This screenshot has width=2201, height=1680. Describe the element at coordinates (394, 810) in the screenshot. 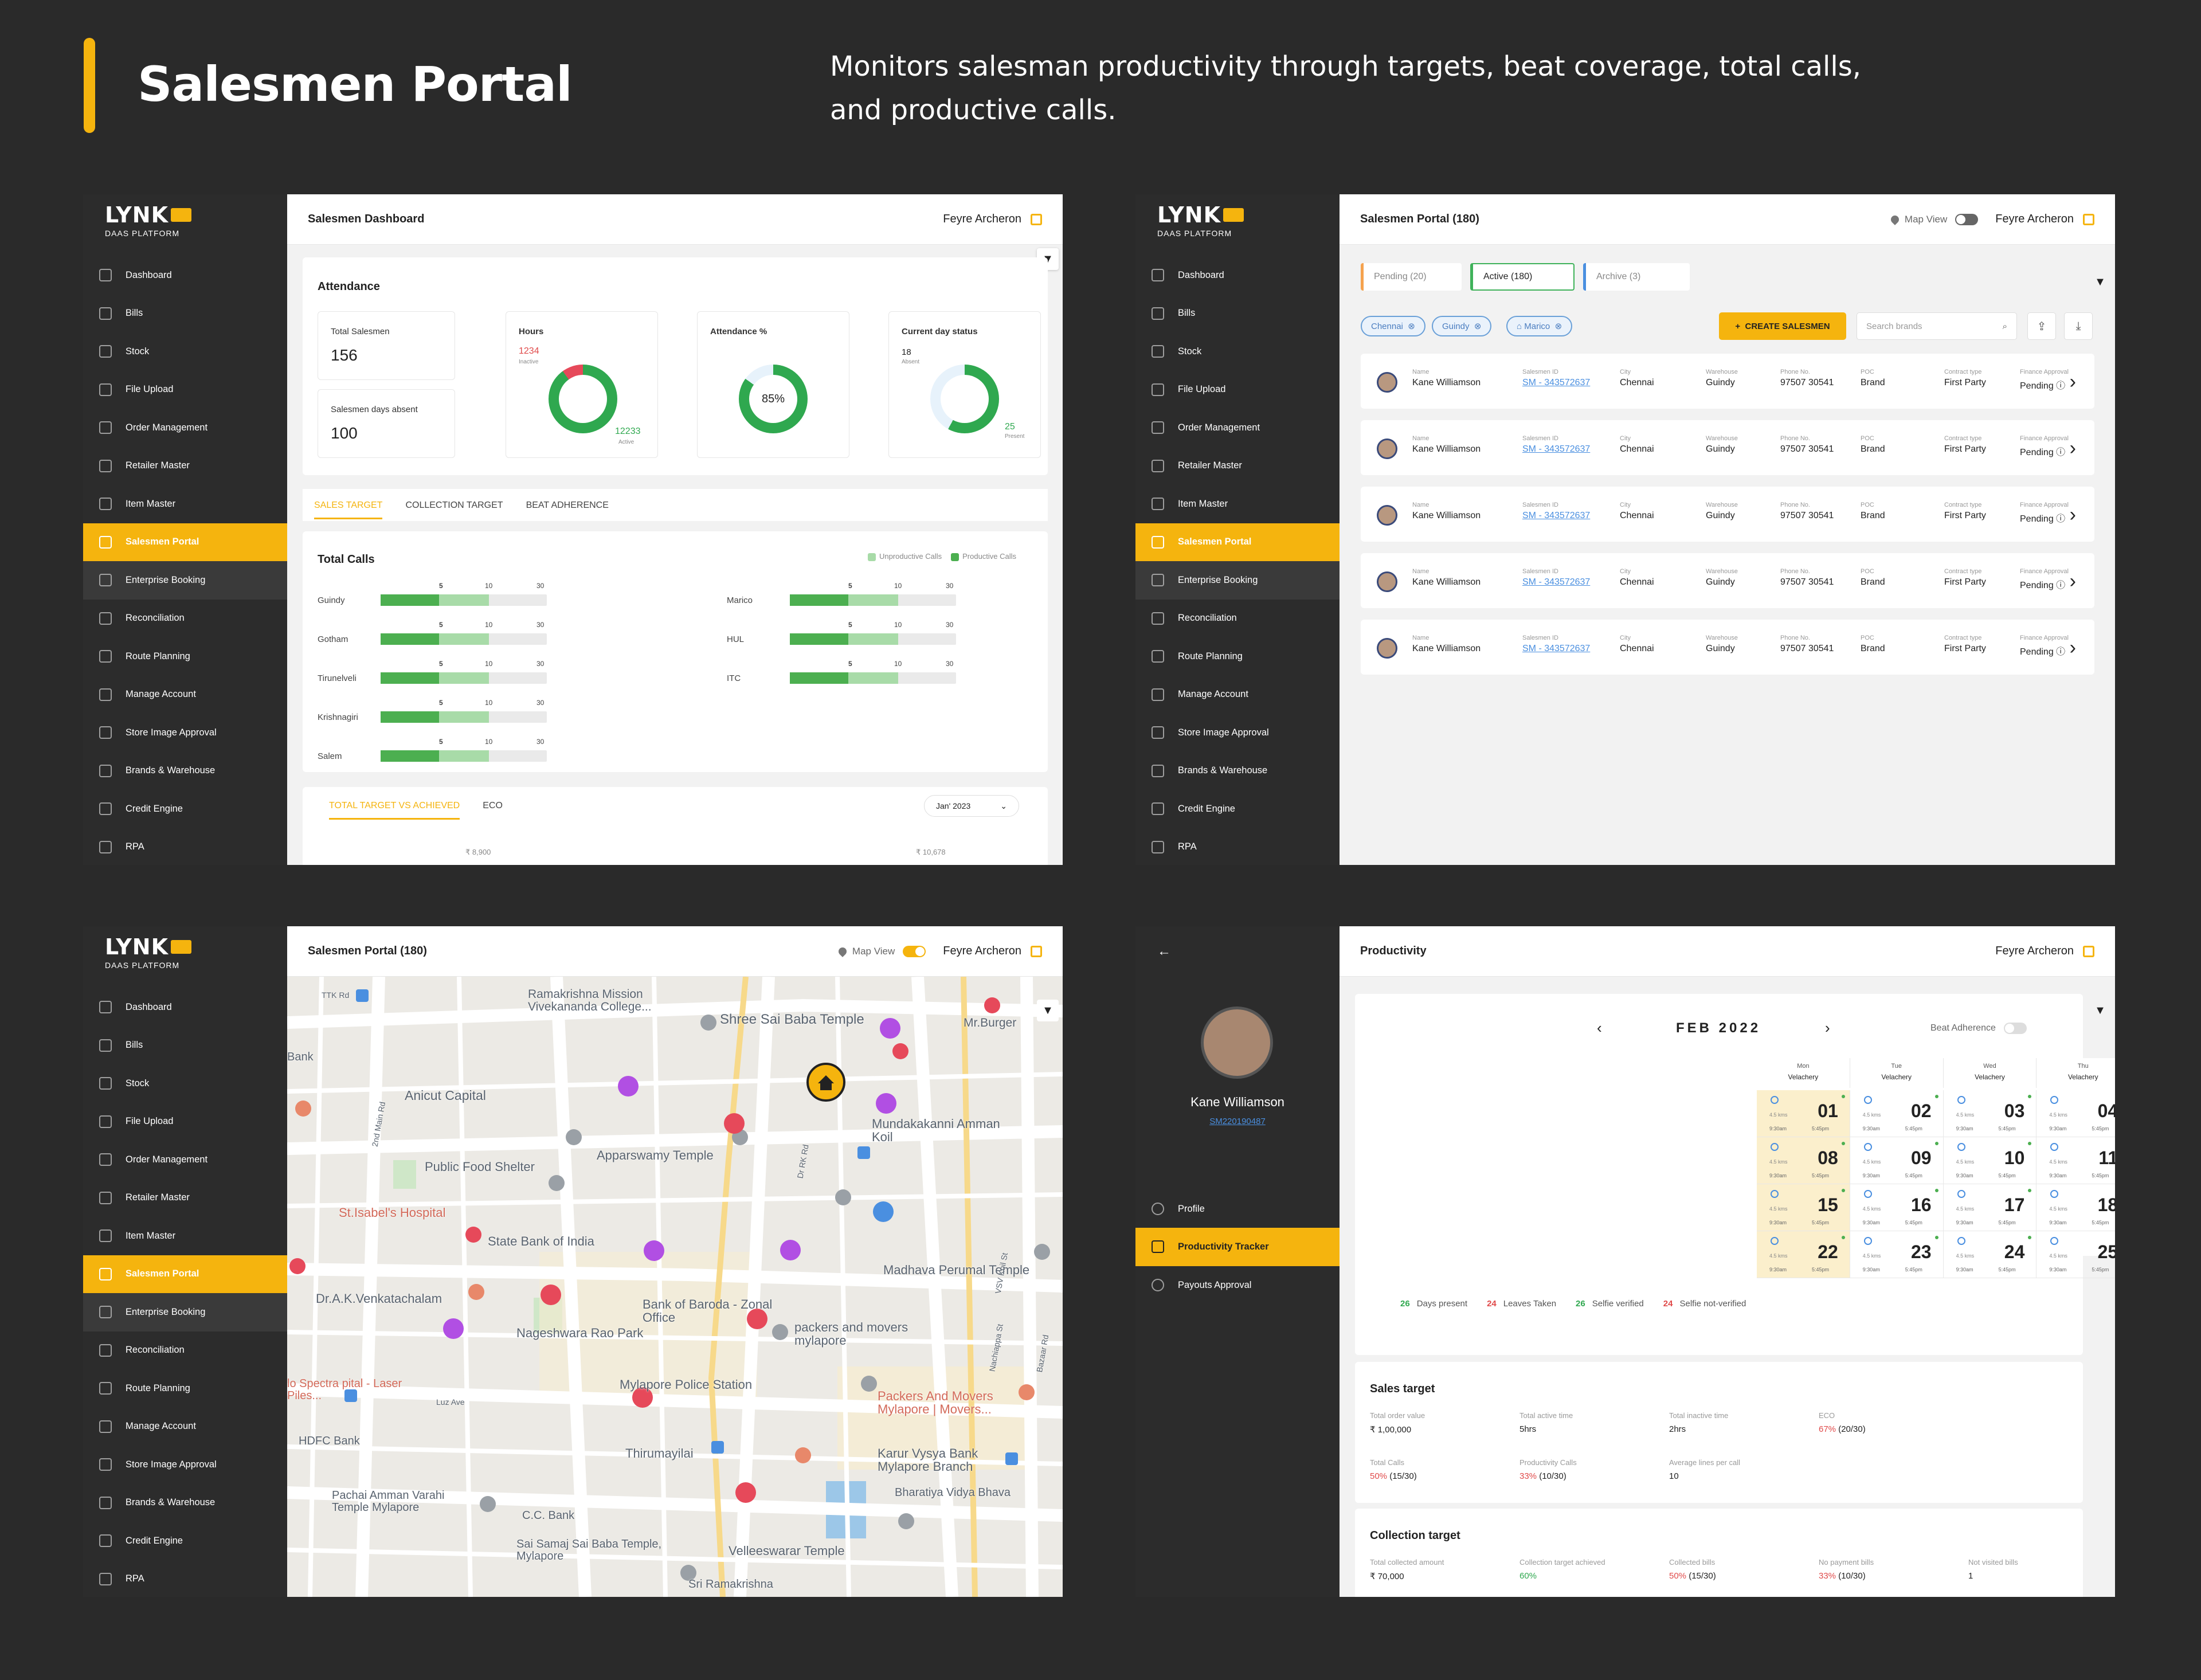

I see `tab-total-target: TOTAL TARGET VS ACHIEVED` at that location.